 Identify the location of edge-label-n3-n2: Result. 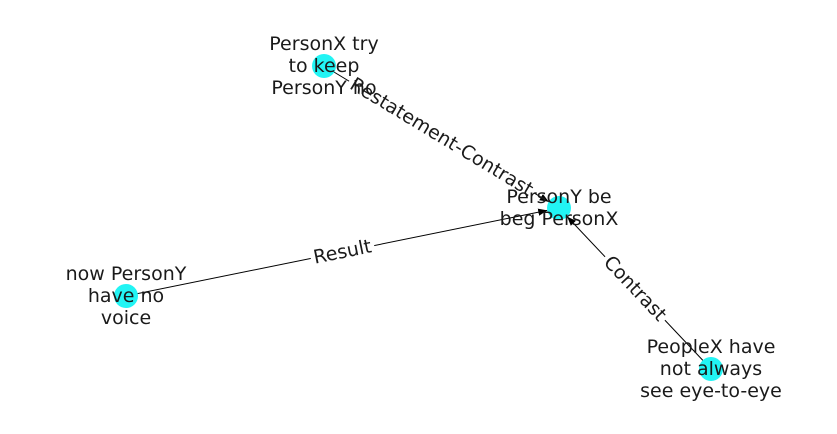
(342, 252).